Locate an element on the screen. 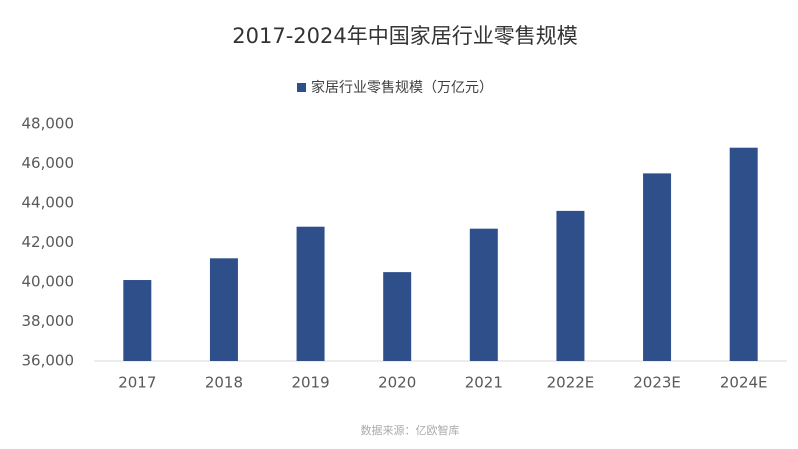  y-tick-label: 36,000 is located at coordinates (48, 361).